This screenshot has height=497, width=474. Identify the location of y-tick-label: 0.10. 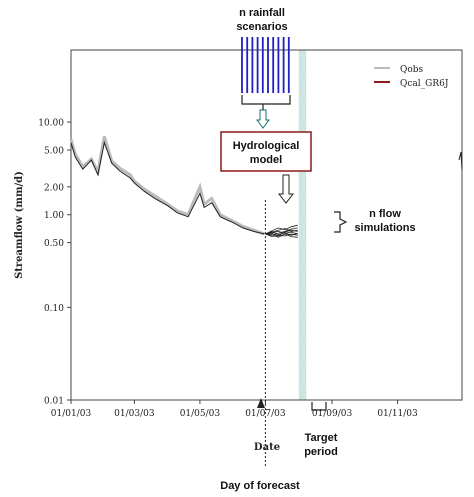
(54, 309).